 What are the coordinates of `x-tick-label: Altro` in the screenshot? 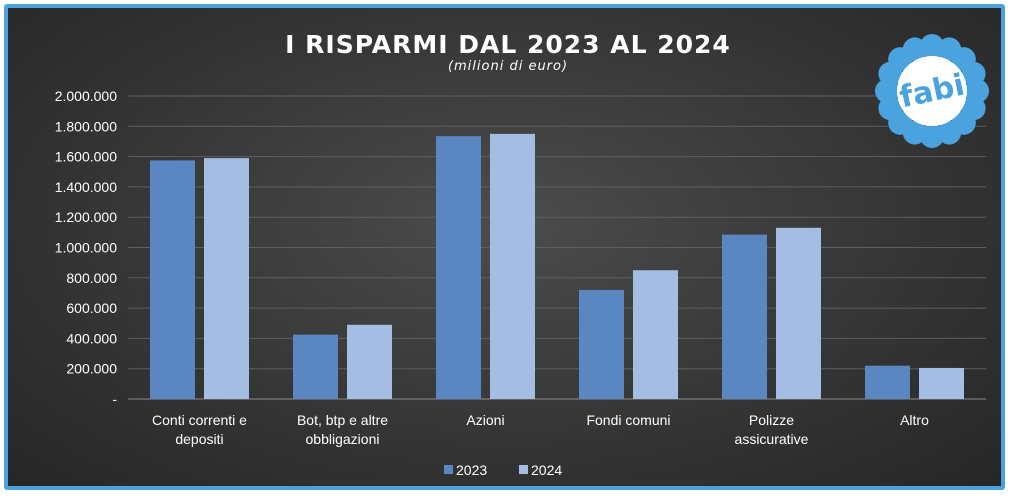 It's located at (914, 420).